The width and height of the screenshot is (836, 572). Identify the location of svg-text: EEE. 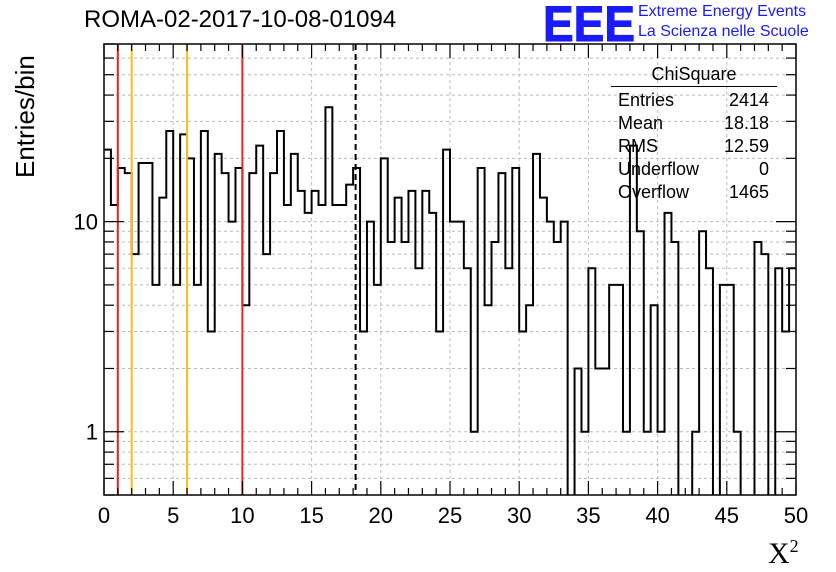
(589, 25).